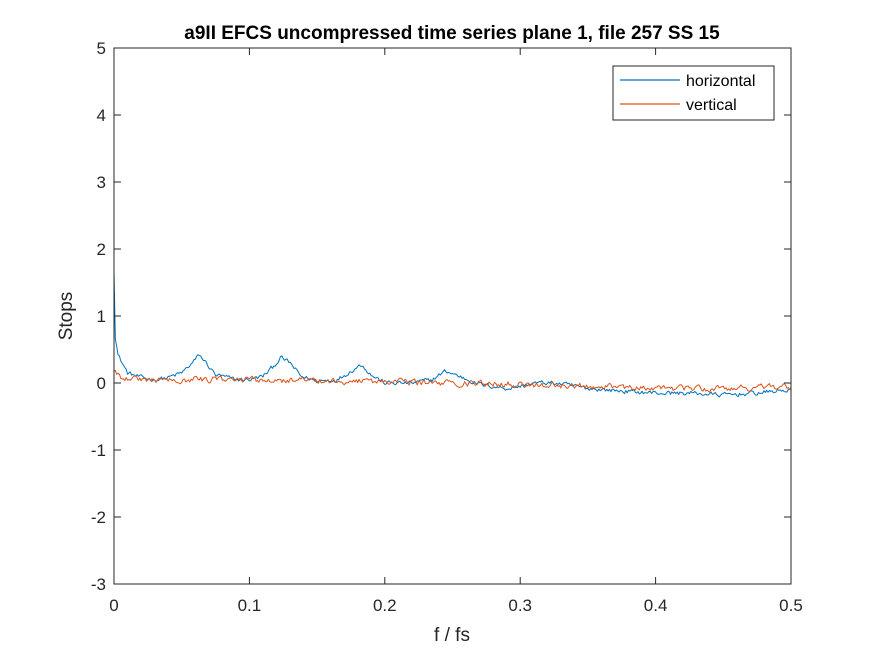  Describe the element at coordinates (98, 517) in the screenshot. I see `y-tick-label: -2` at that location.